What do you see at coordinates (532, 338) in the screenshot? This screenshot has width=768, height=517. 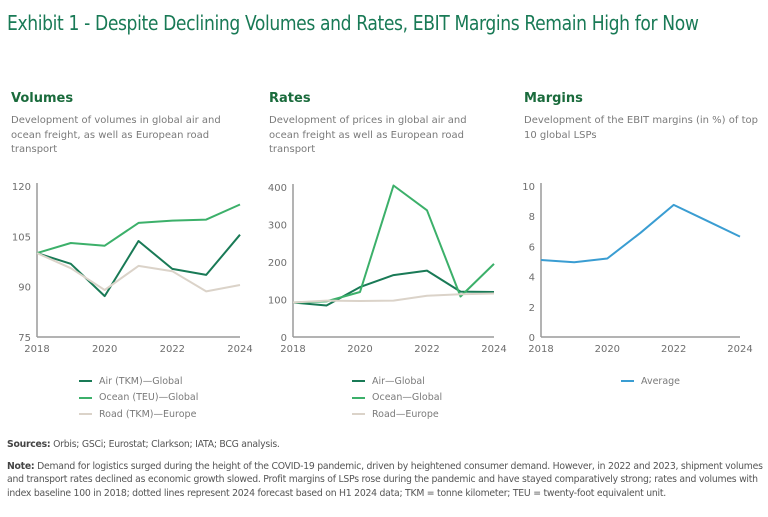 I see `margins-y-tick-label: 0` at bounding box center [532, 338].